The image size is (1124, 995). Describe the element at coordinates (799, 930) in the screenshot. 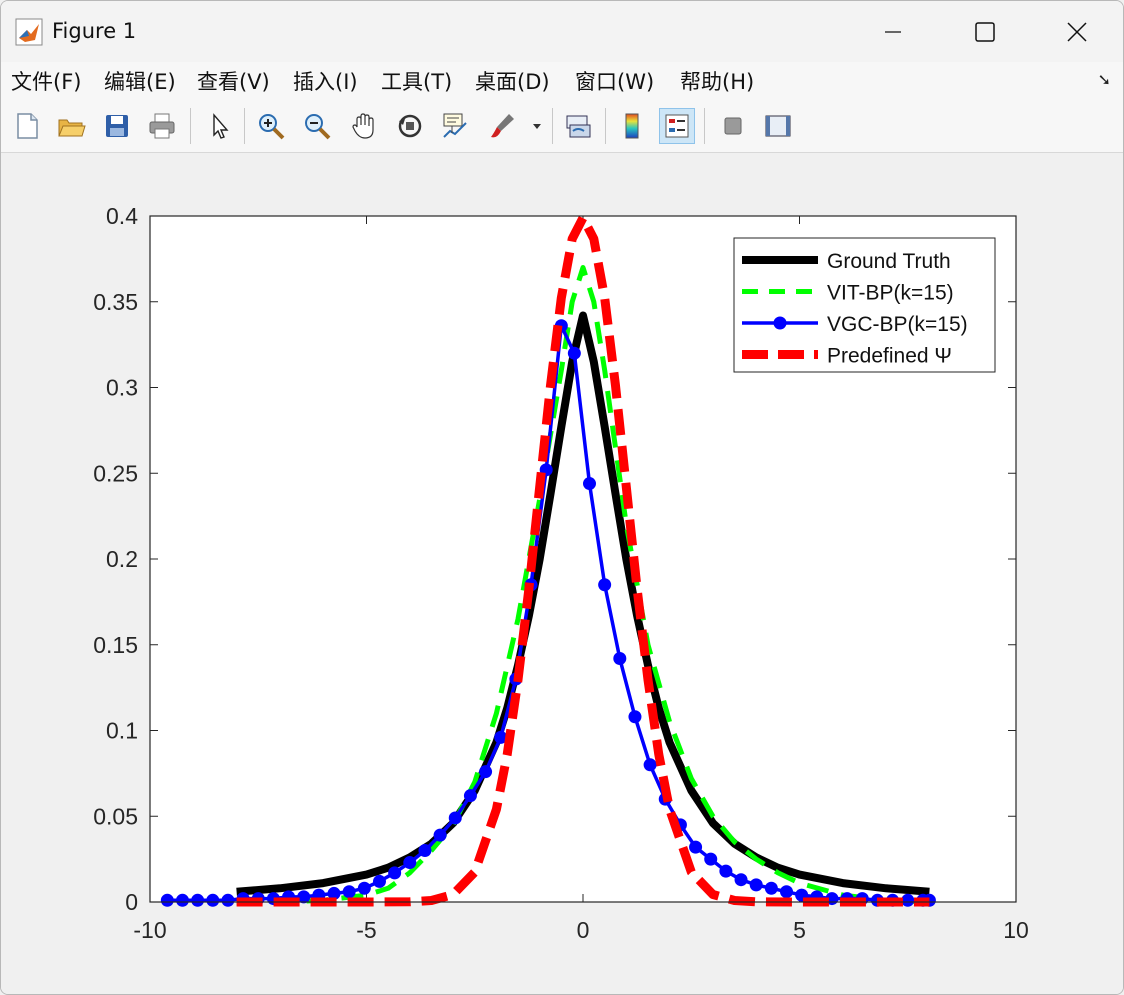

I see `x-tick-label: 5` at that location.